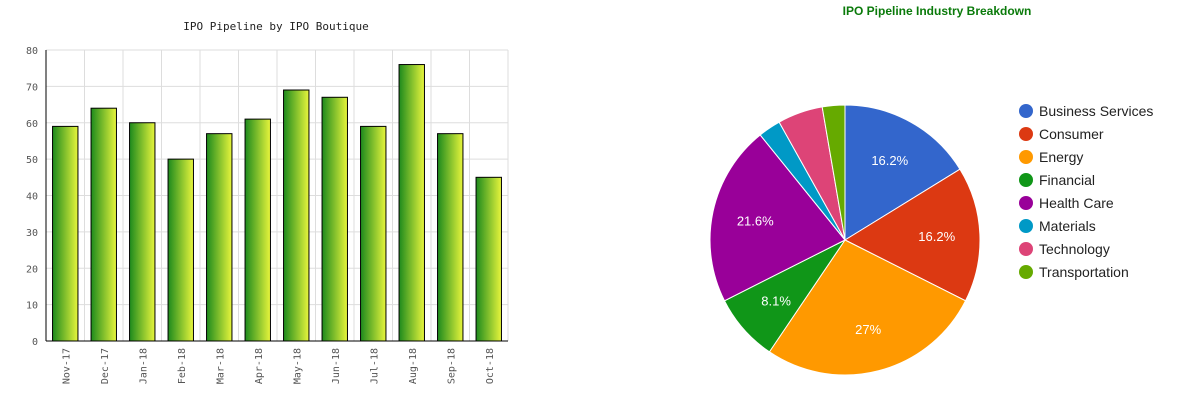 This screenshot has width=1196, height=408. I want to click on x-tick-label: Apr-18, so click(259, 366).